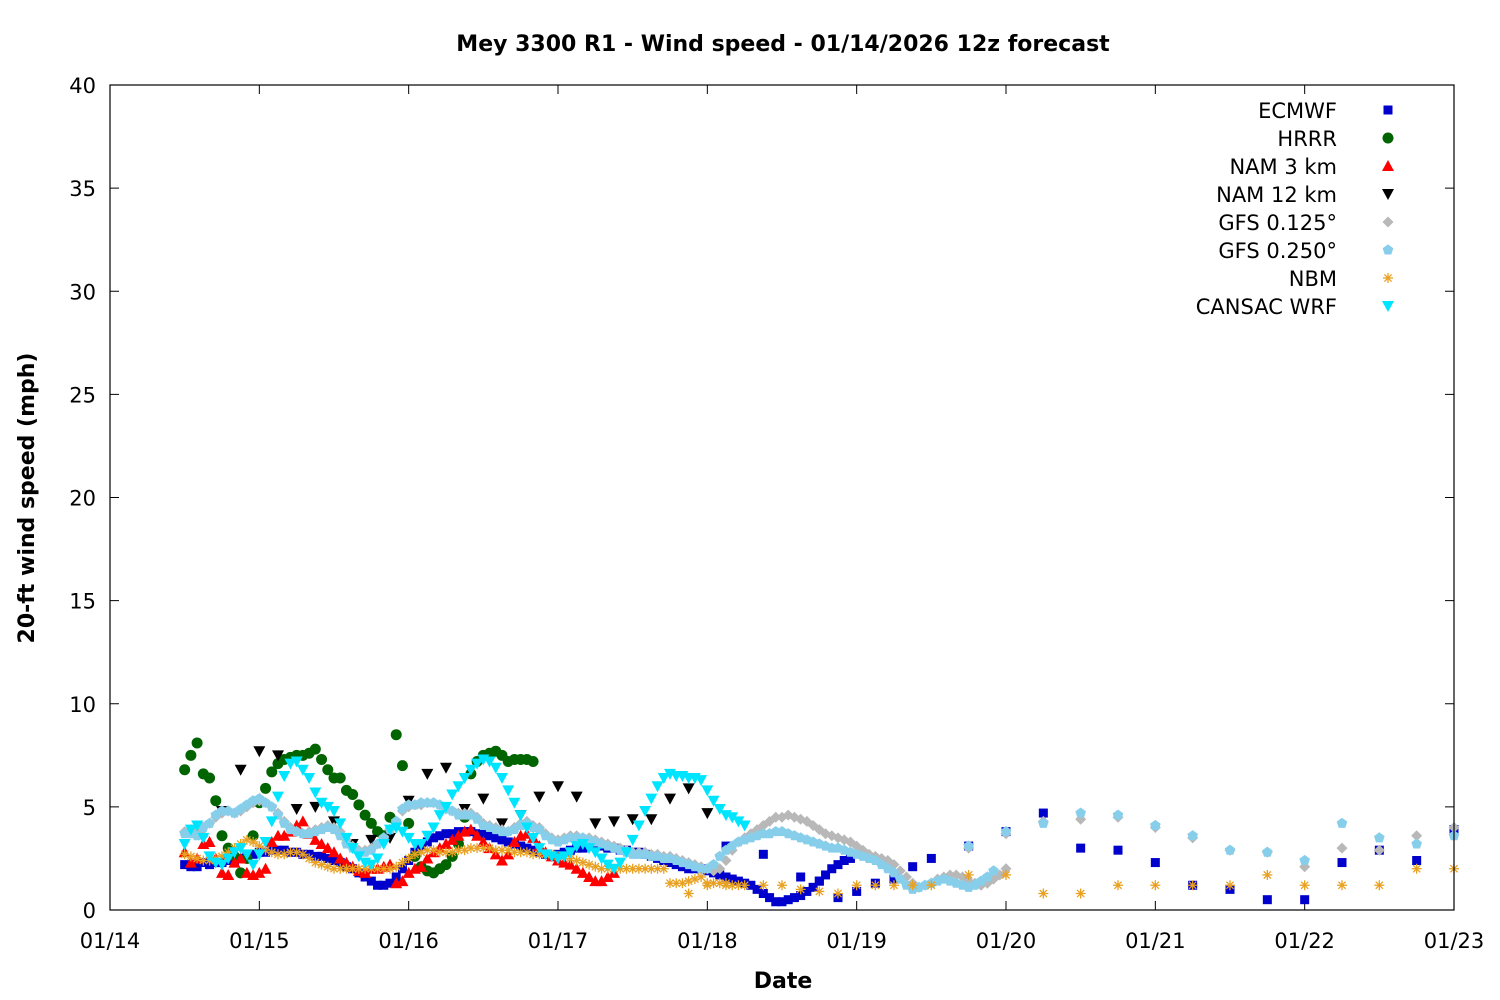  What do you see at coordinates (783, 981) in the screenshot?
I see `x-axis-label: Date` at bounding box center [783, 981].